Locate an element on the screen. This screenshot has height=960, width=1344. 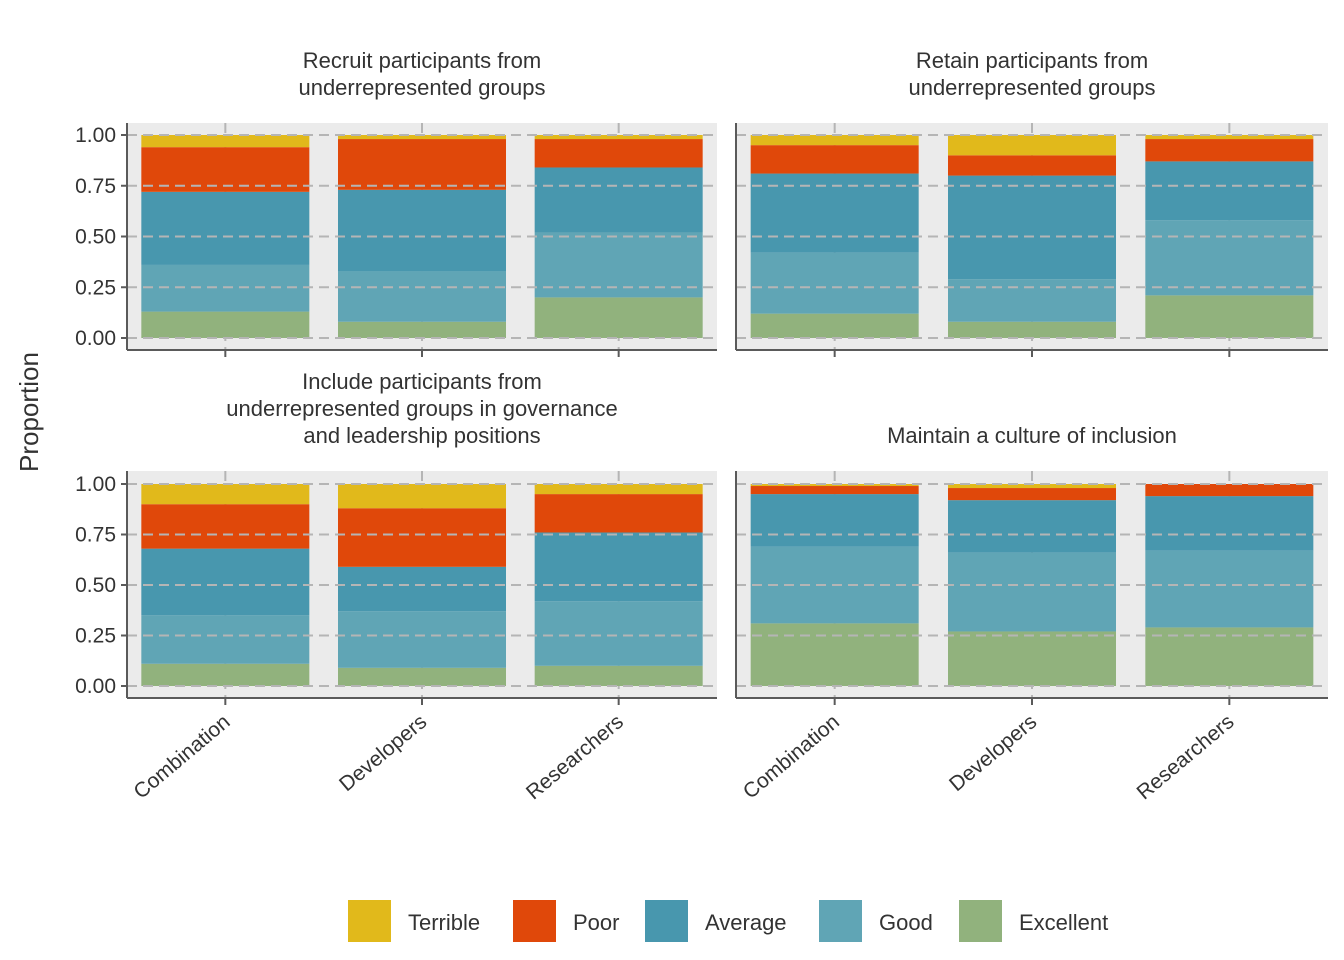
y-axis-title: Proportion is located at coordinates (29, 412).